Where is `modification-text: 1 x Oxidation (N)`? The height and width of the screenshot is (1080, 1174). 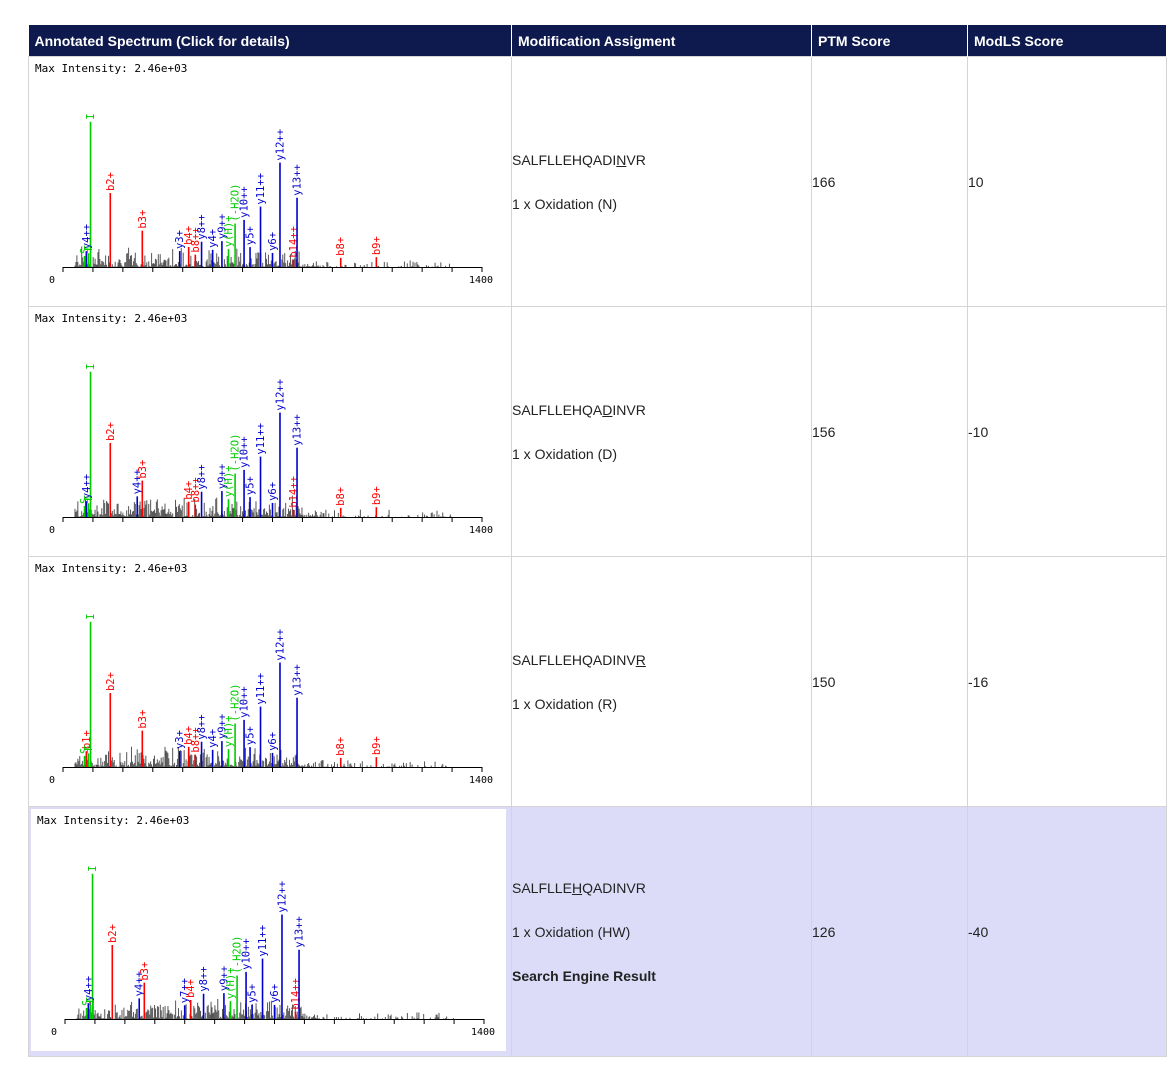 modification-text: 1 x Oxidation (N) is located at coordinates (565, 203).